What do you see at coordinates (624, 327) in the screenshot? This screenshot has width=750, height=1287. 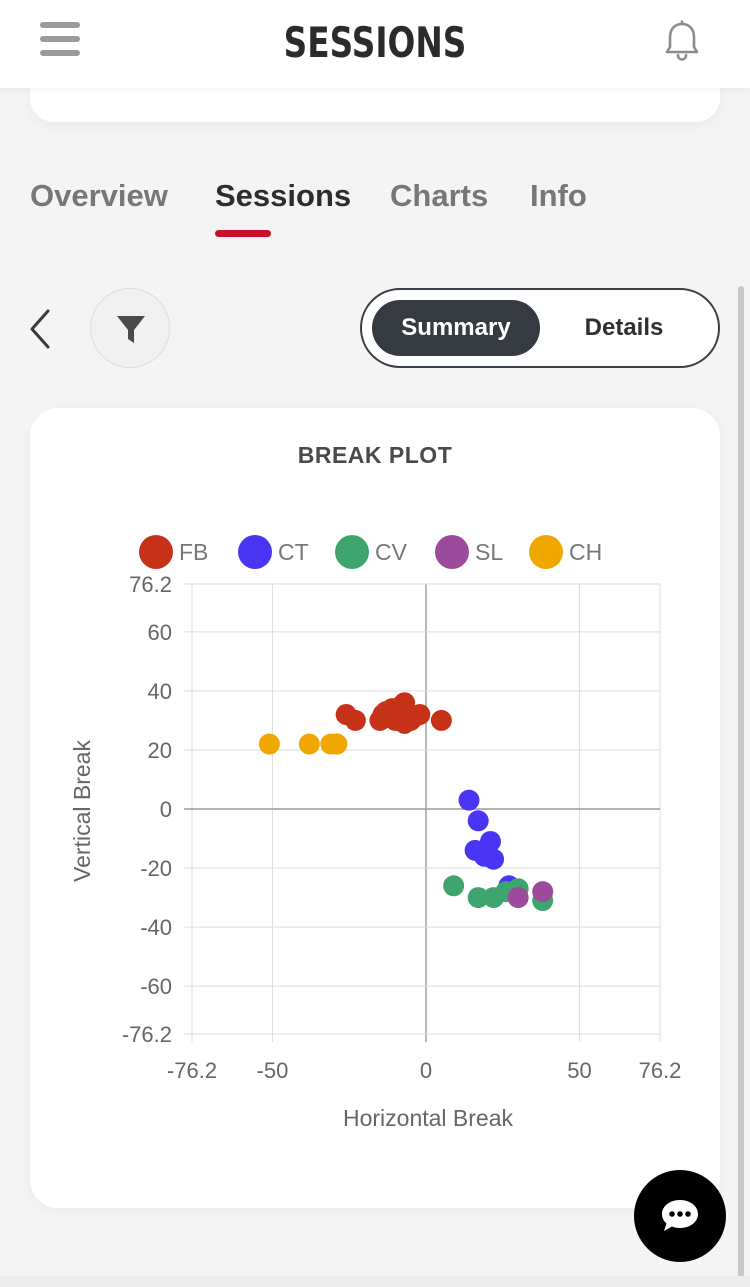 I see `details-toggle-button: Details` at bounding box center [624, 327].